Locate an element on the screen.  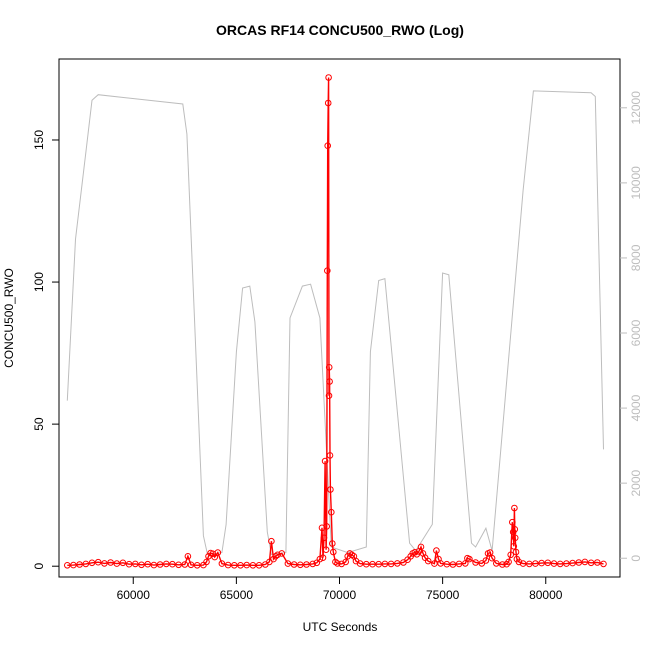
y-tick-label: 150 is located at coordinates (39, 140).